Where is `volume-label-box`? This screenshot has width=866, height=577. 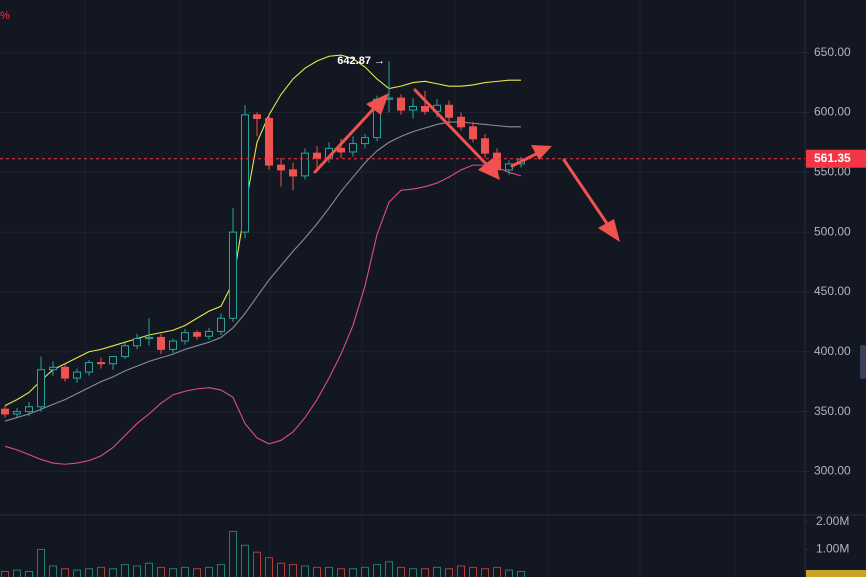
volume-label-box is located at coordinates (836, 573).